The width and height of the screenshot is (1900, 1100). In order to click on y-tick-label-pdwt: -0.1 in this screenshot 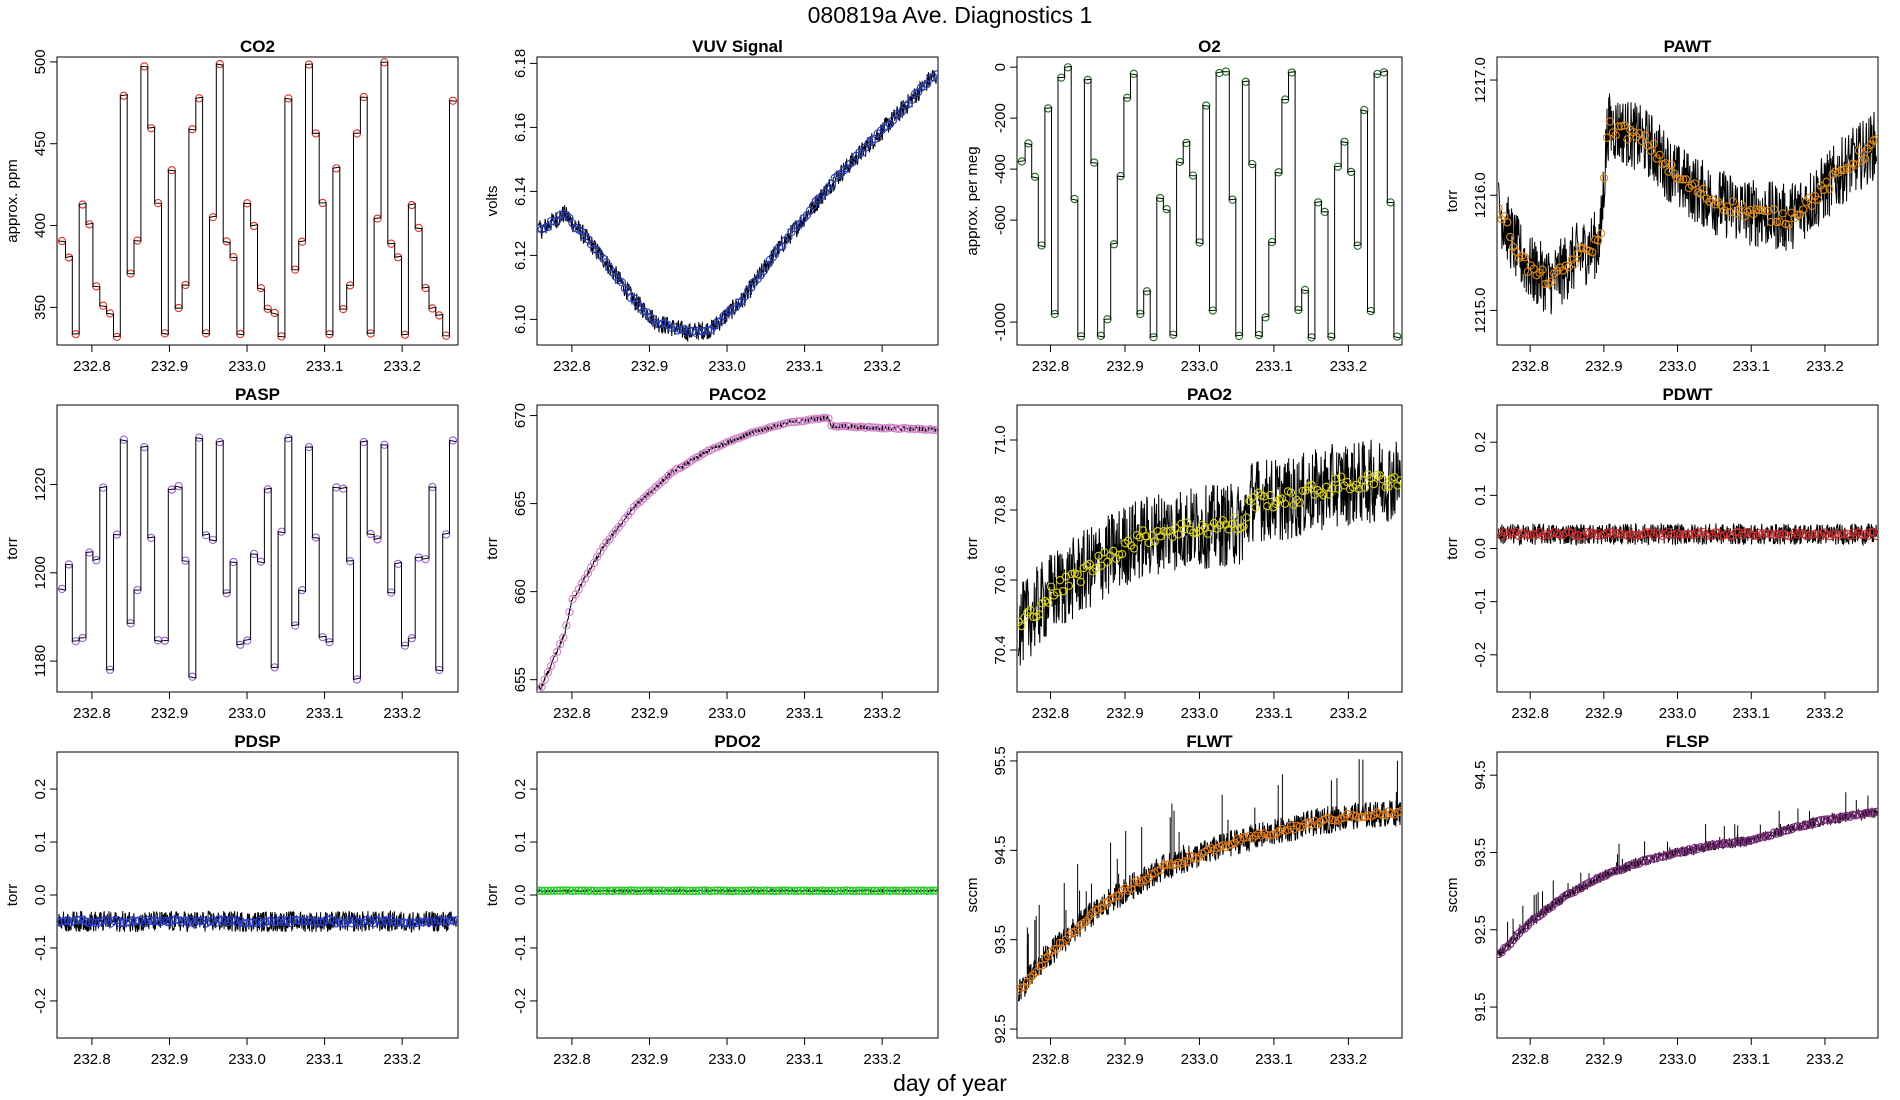, I will do `click(1480, 602)`.